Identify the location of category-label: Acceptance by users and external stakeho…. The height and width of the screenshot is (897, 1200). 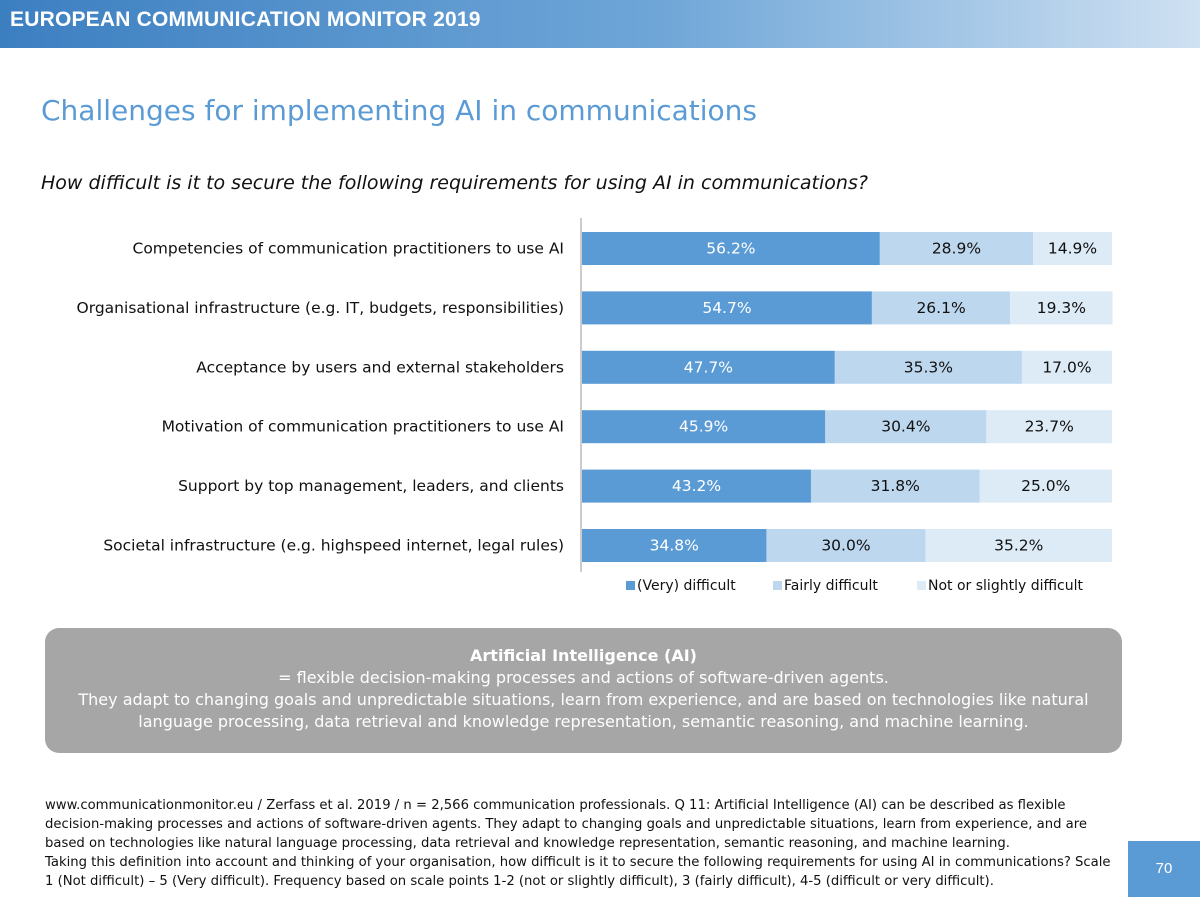
(380, 367).